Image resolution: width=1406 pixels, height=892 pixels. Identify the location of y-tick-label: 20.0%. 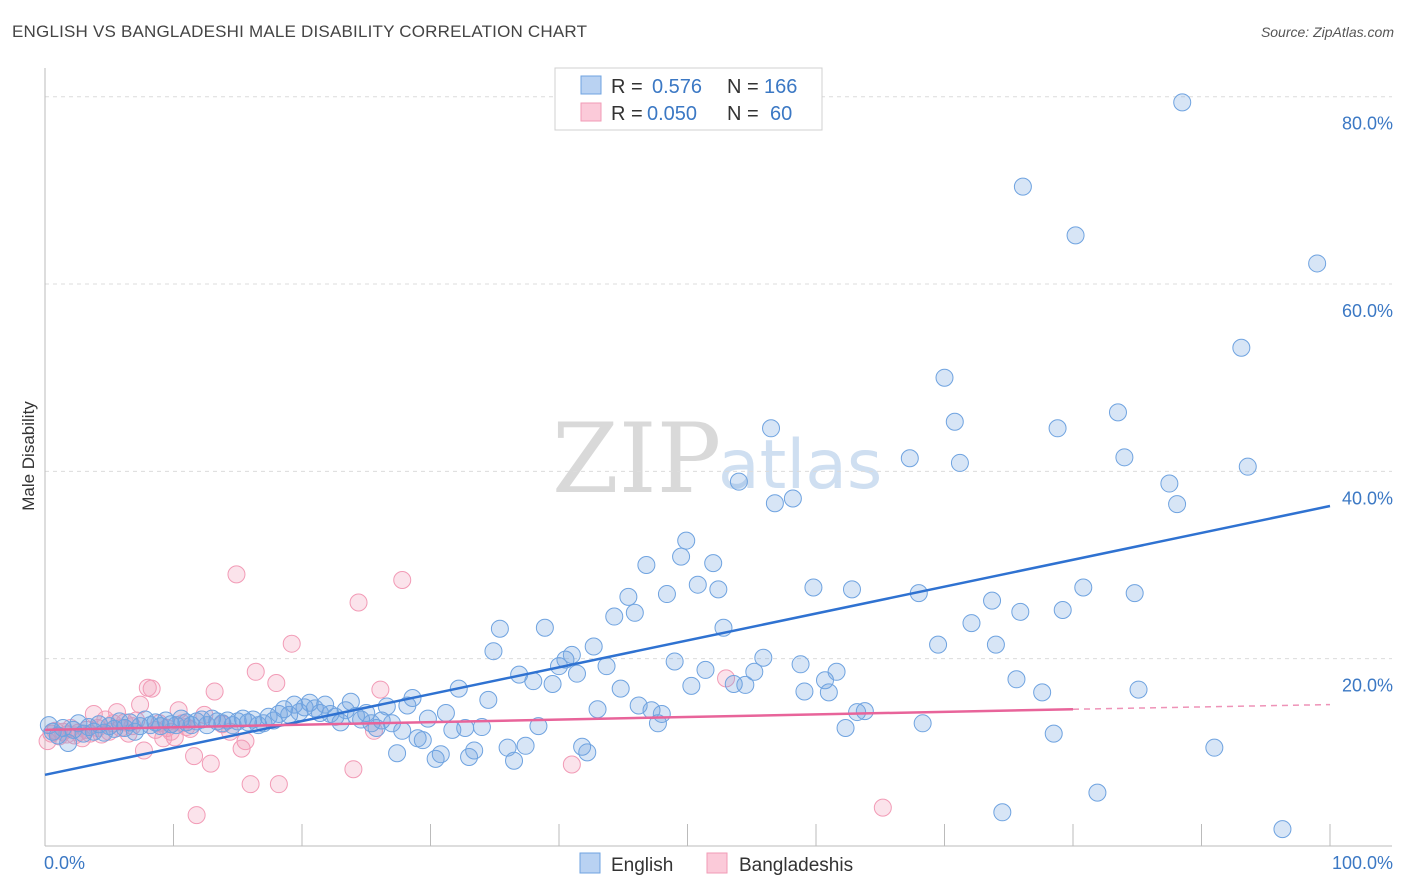
(1367, 686).